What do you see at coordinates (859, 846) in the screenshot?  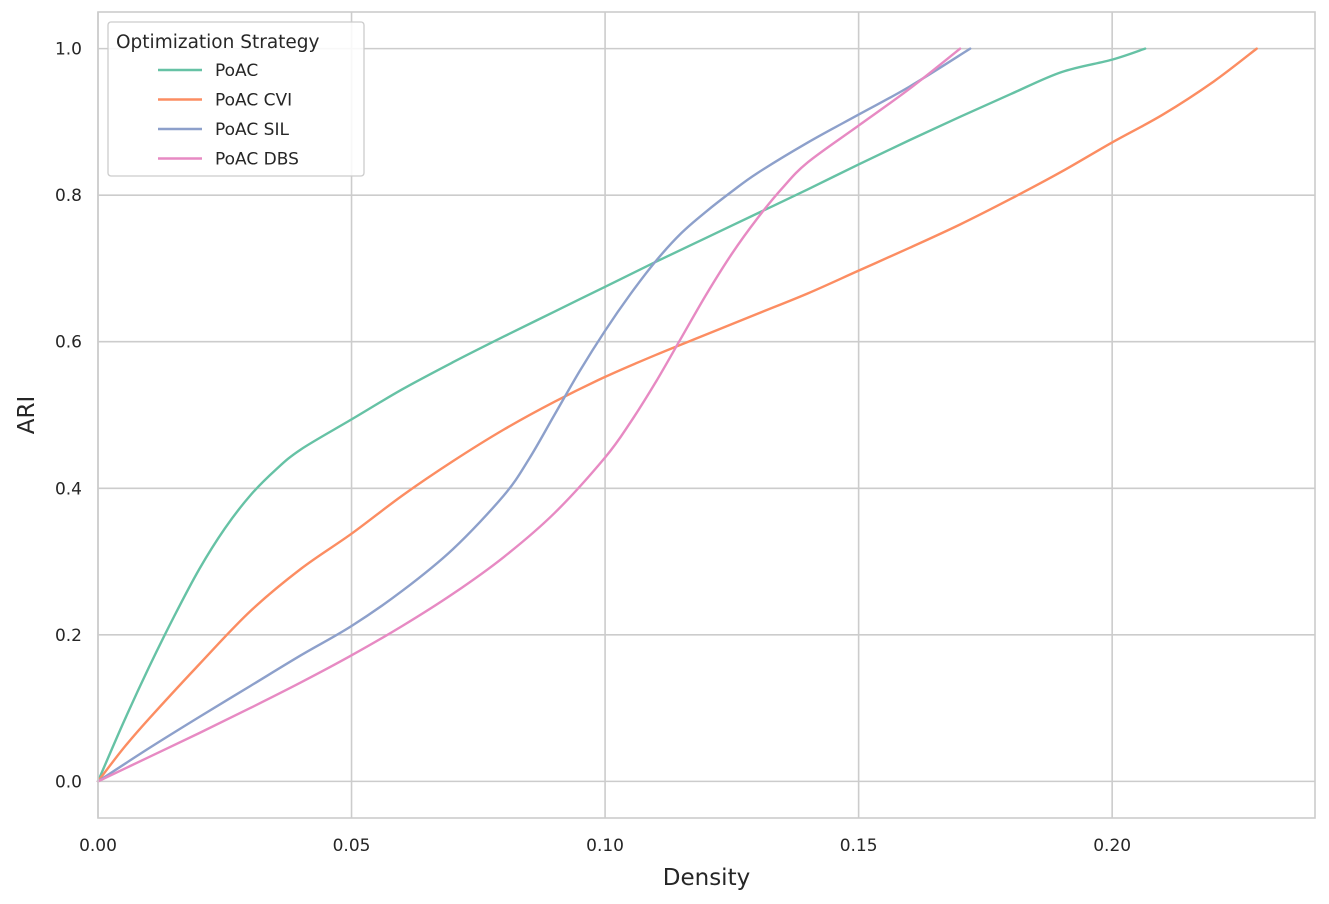 I see `x-tick-label: 0.15` at bounding box center [859, 846].